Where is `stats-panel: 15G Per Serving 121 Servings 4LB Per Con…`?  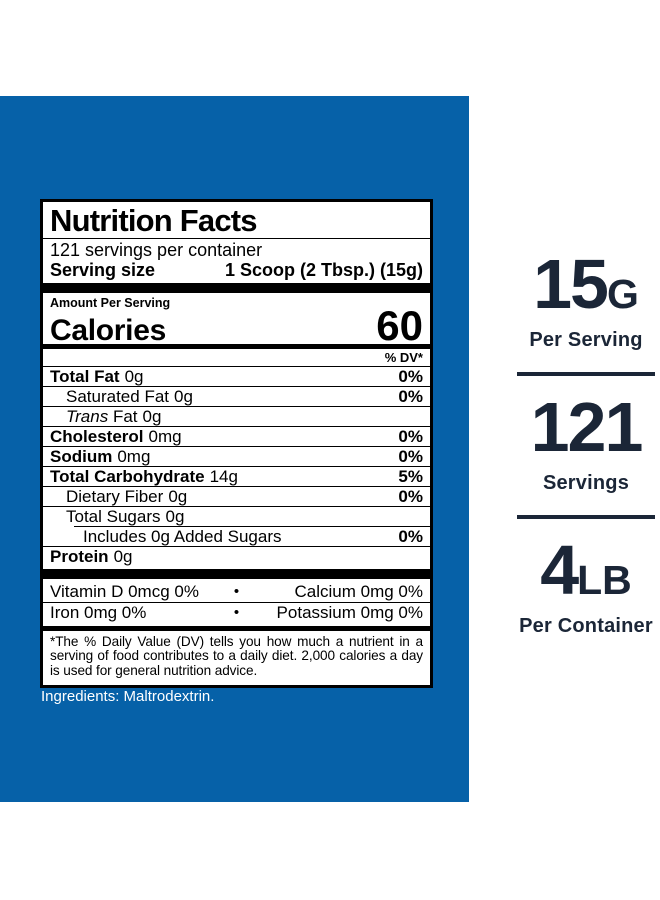
stats-panel: 15G Per Serving 121 Servings 4LB Per Con… is located at coordinates (586, 443).